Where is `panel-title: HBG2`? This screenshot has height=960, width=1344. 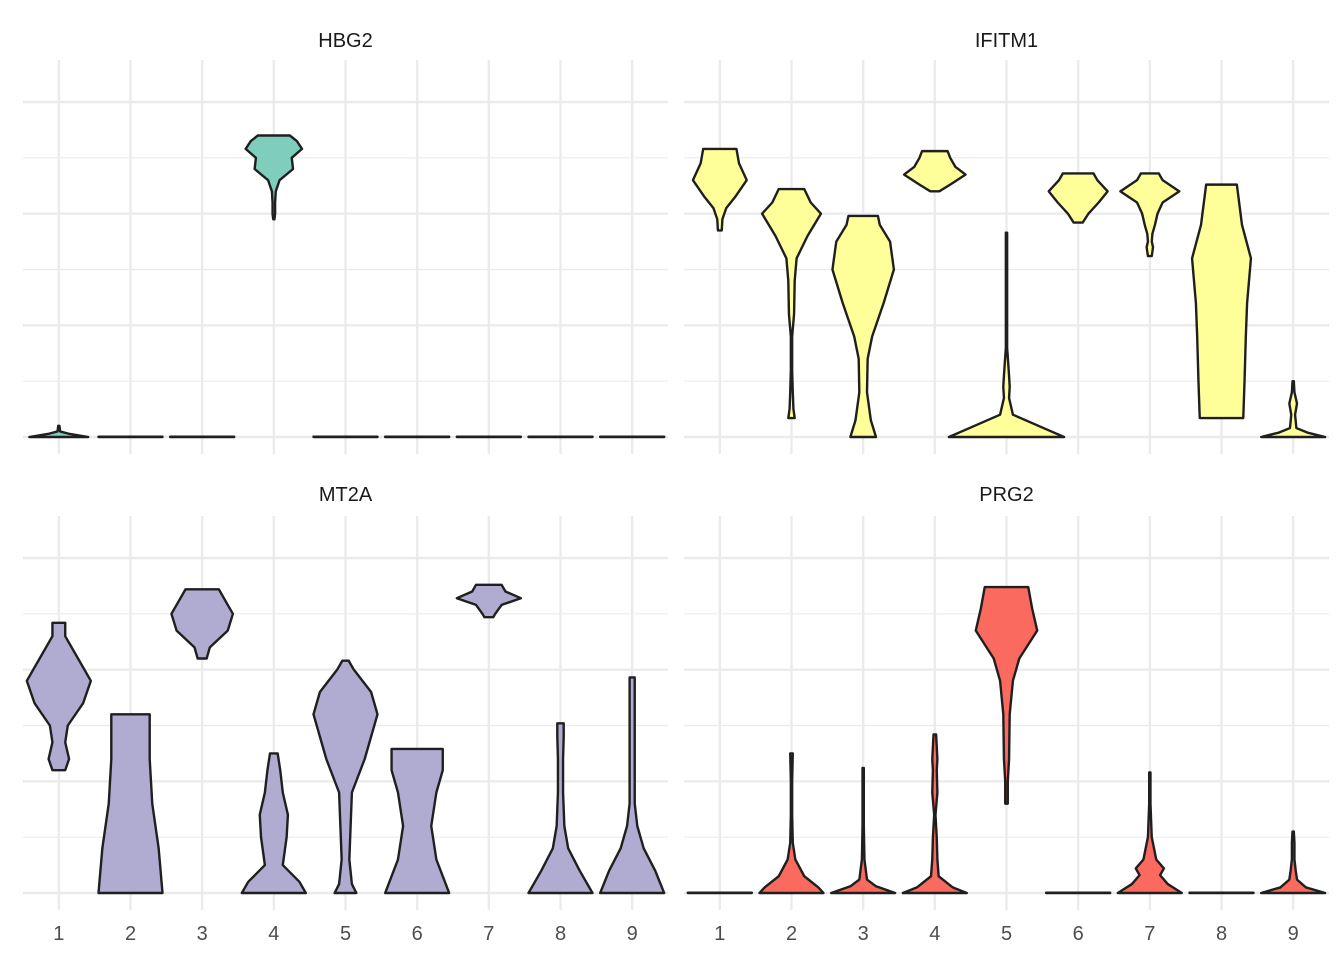
panel-title: HBG2 is located at coordinates (345, 41).